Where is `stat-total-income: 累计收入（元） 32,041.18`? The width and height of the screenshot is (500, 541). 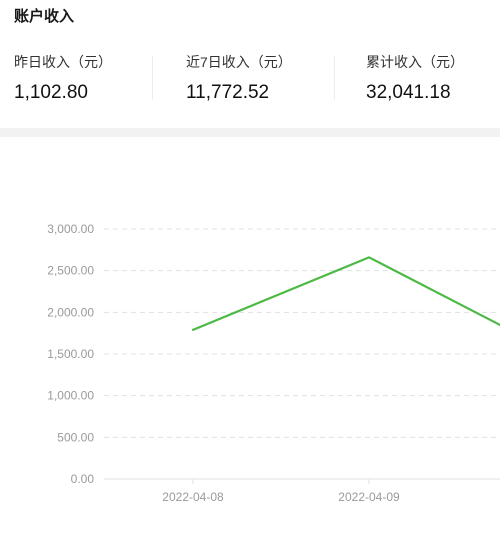
stat-total-income: 累计收入（元） 32,041.18 is located at coordinates (415, 78).